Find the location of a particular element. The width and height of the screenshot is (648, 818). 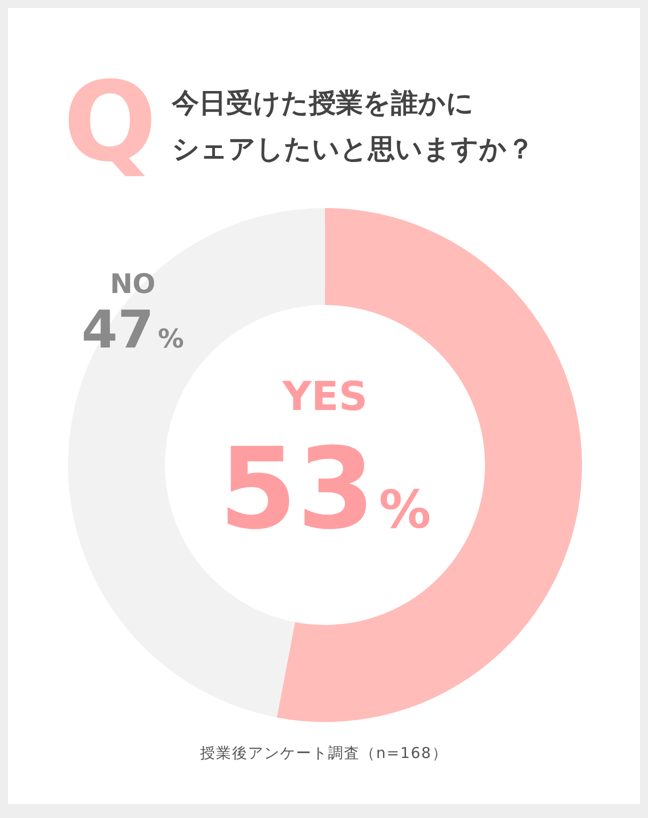

text: Q is located at coordinates (110, 122).